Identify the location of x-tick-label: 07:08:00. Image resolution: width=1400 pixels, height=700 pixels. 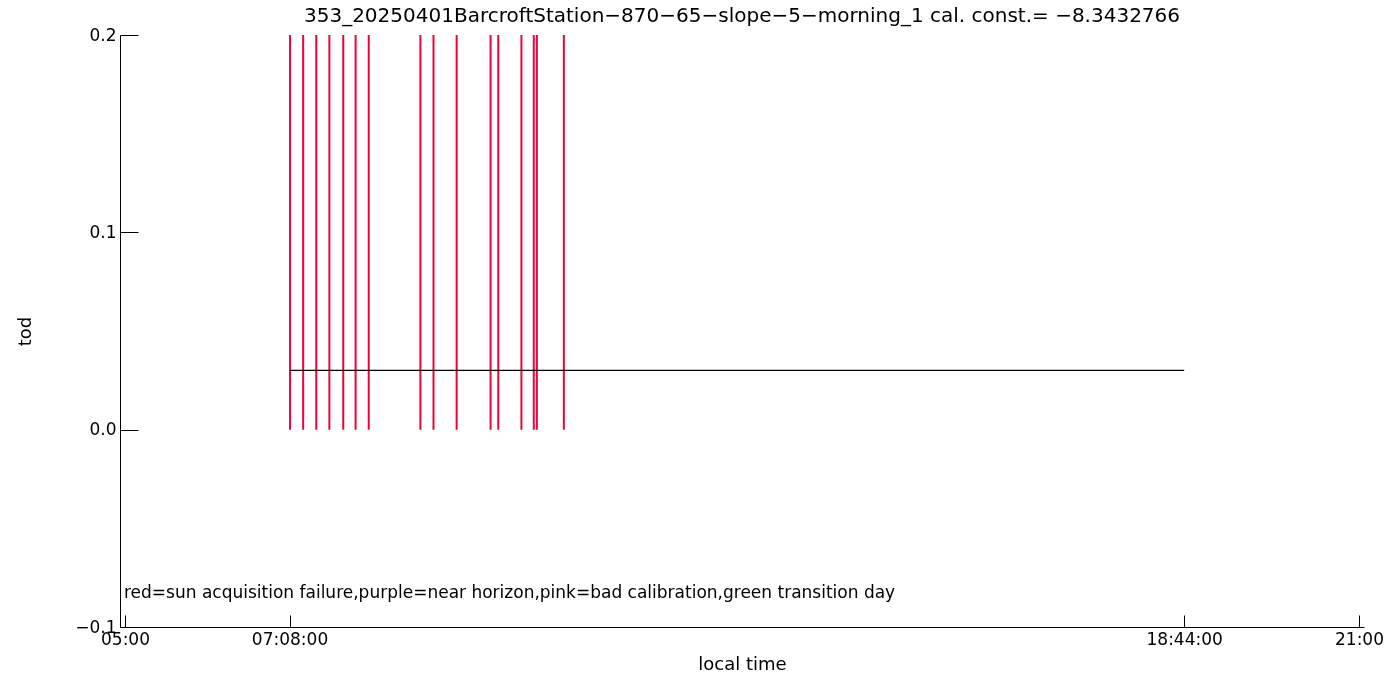
(290, 638).